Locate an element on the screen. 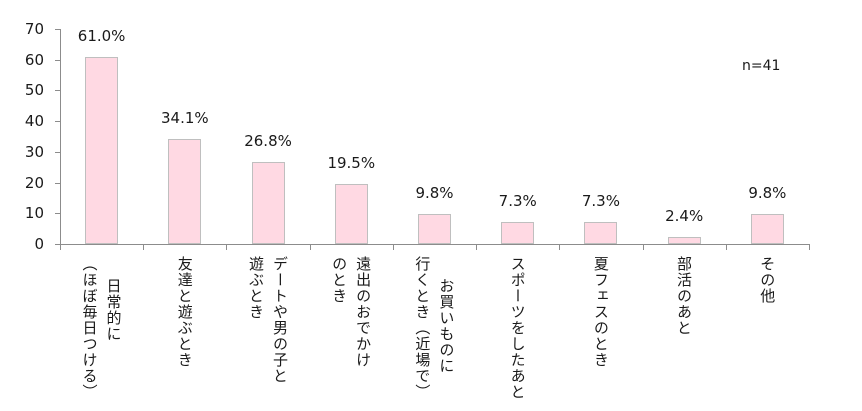 The image size is (862, 411). category-label: デートや男の子と 遊ぶとき is located at coordinates (267, 331).